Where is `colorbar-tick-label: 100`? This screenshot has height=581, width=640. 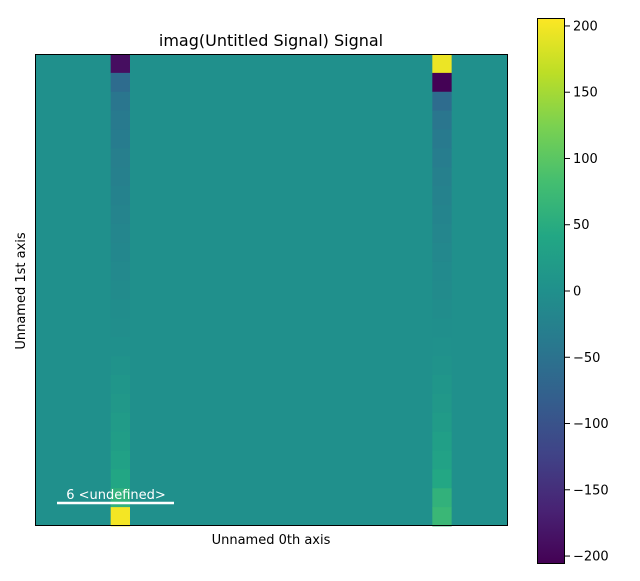 colorbar-tick-label: 100 is located at coordinates (585, 159).